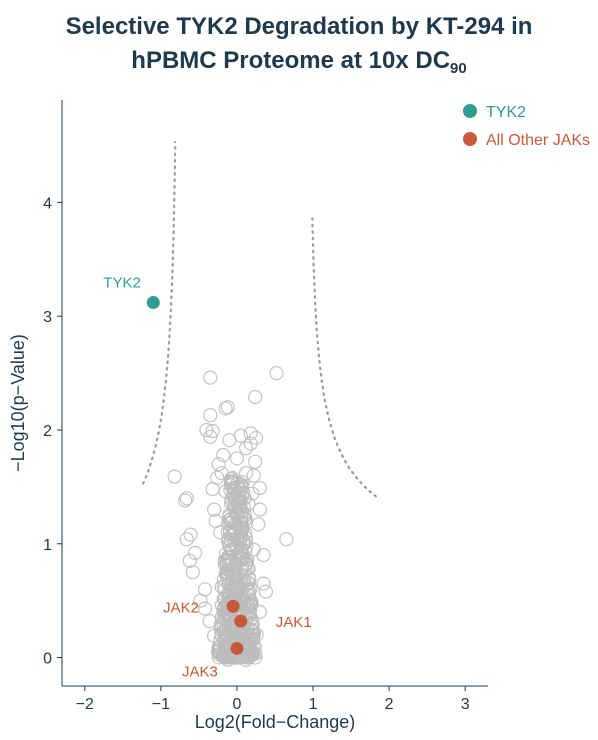  What do you see at coordinates (47, 431) in the screenshot?
I see `y-tick-label: 2` at bounding box center [47, 431].